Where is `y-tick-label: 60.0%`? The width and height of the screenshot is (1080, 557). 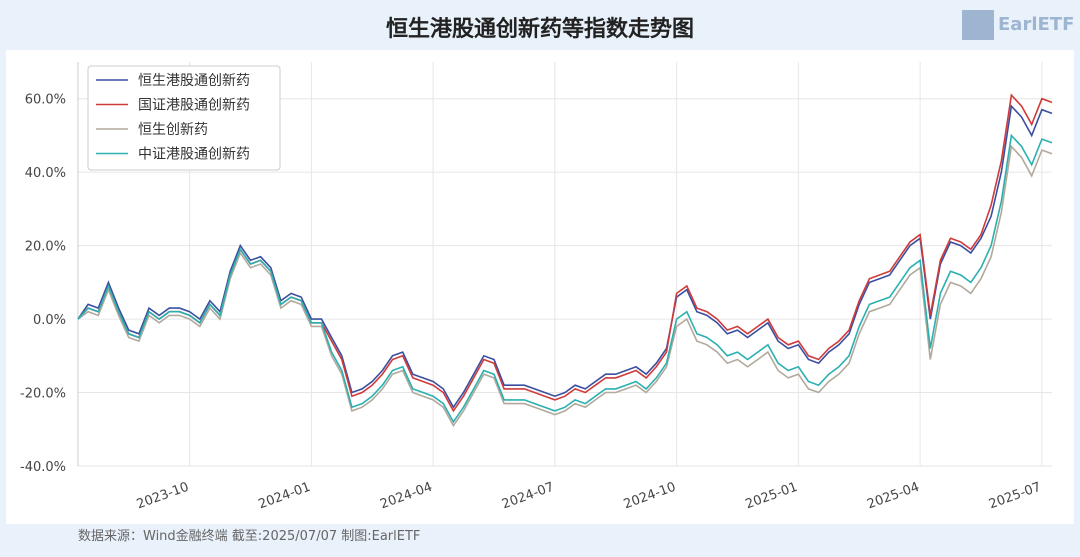 y-tick-label: 60.0% is located at coordinates (45, 100).